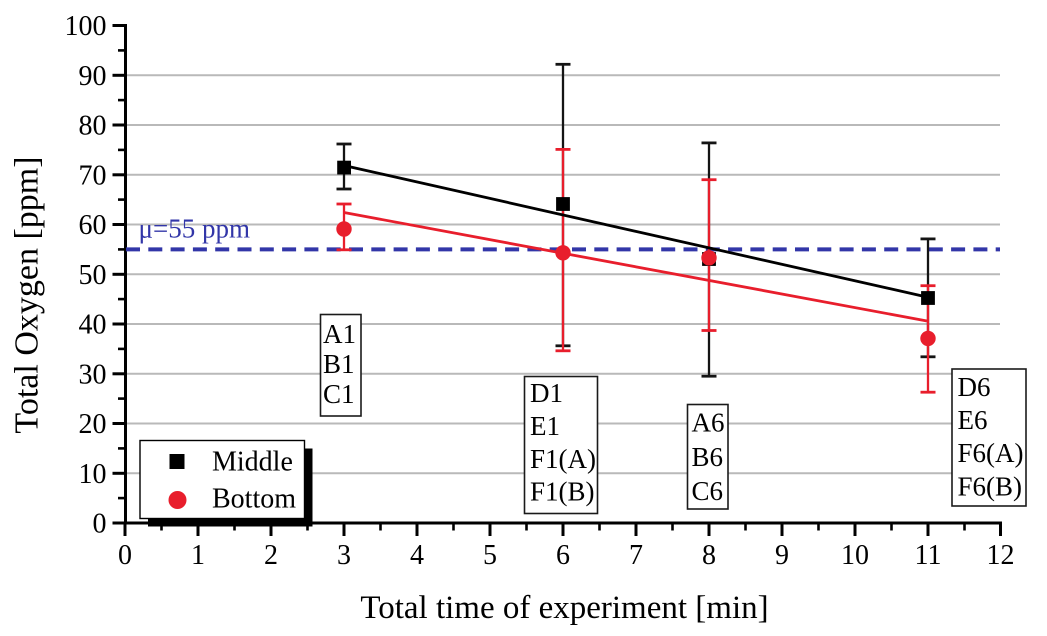 This screenshot has height=636, width=1047. I want to click on svg-text: 30, so click(93, 374).